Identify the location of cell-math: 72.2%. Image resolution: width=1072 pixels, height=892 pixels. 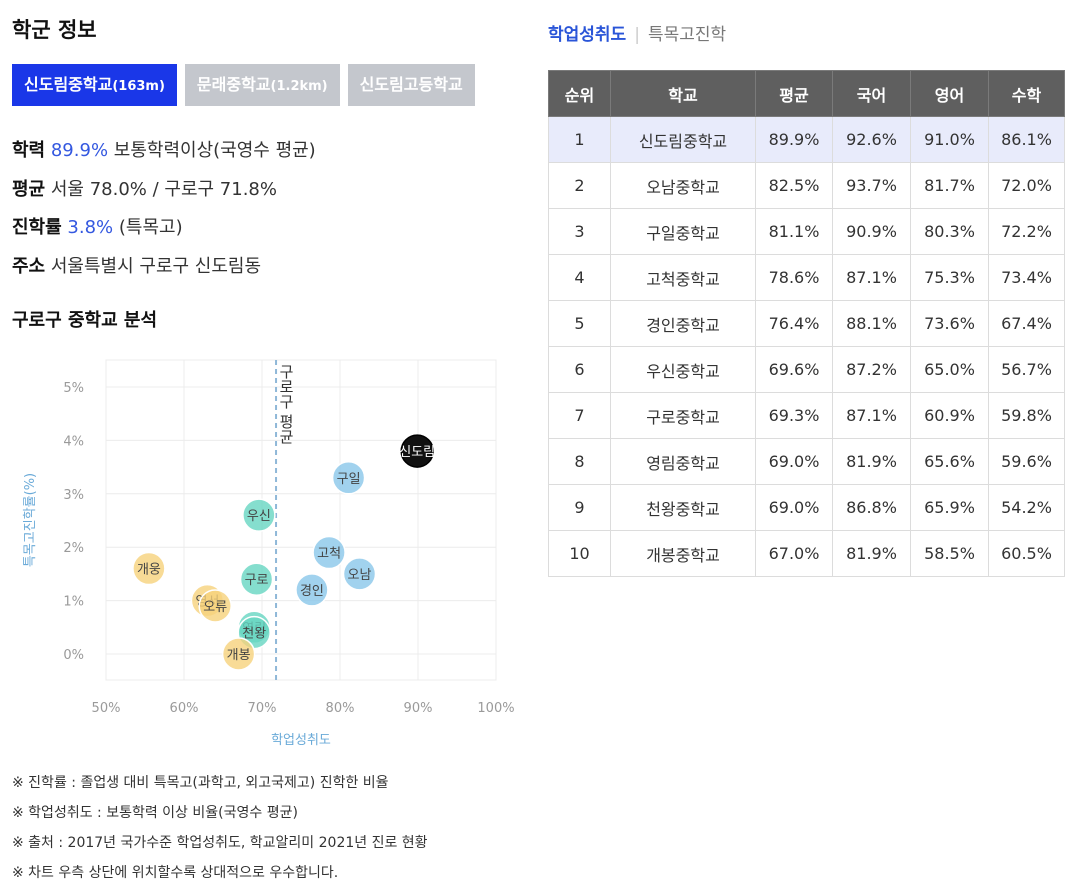
(1026, 231).